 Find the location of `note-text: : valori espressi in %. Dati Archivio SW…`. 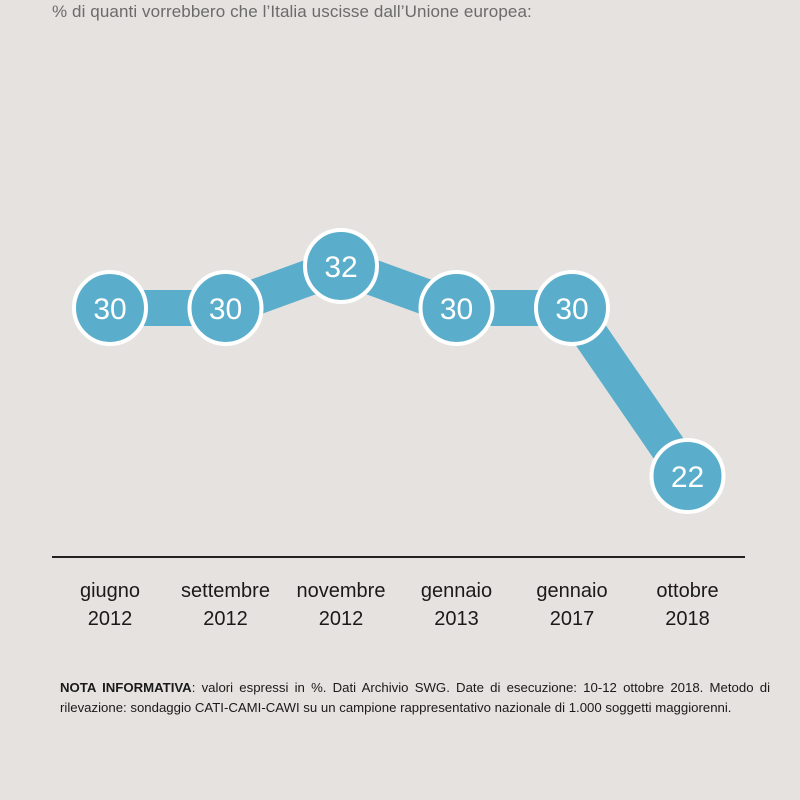

note-text: : valori espressi in %. Dati Archivio SW… is located at coordinates (415, 697).